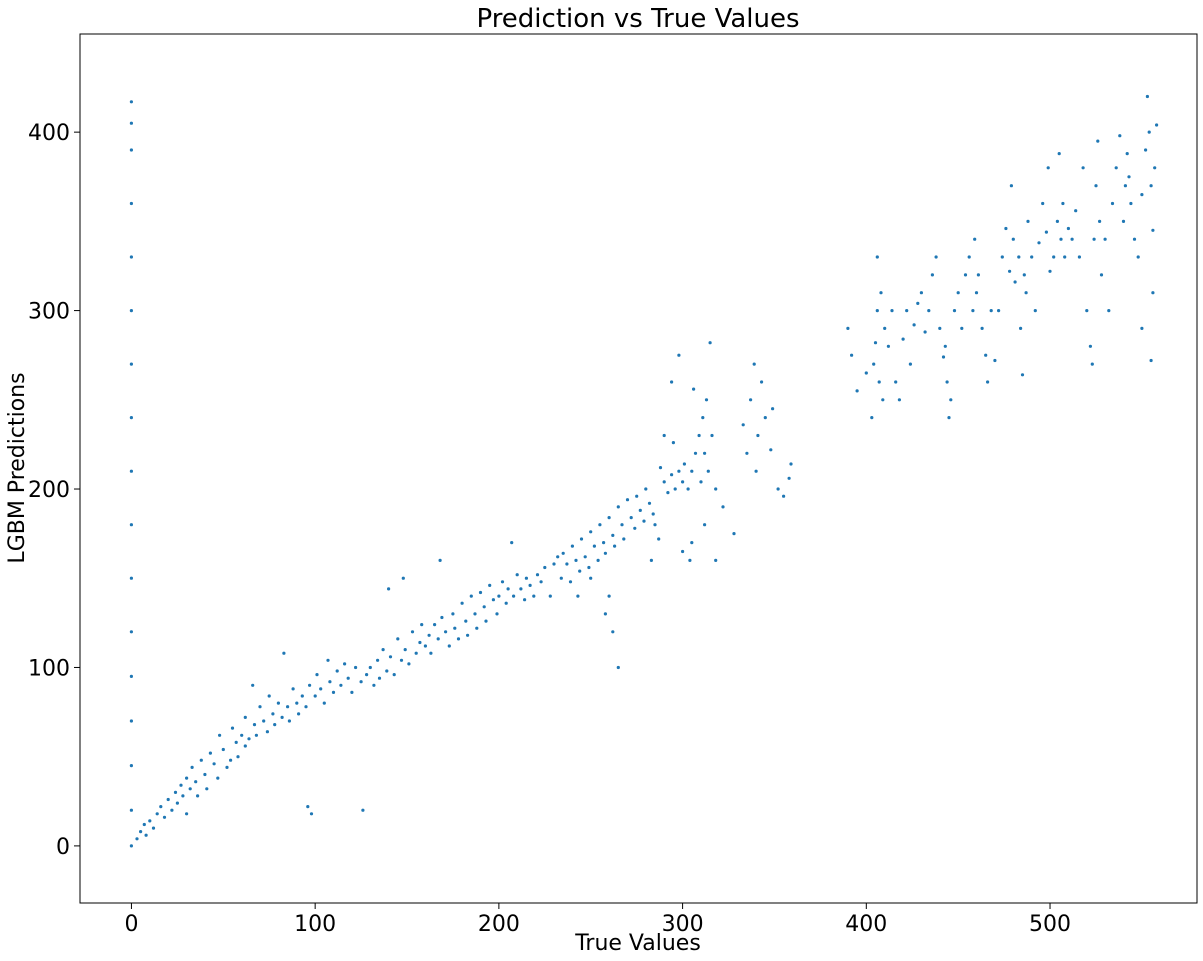 Image resolution: width=1203 pixels, height=961 pixels. What do you see at coordinates (49, 668) in the screenshot?
I see `y-tick-label: 100` at bounding box center [49, 668].